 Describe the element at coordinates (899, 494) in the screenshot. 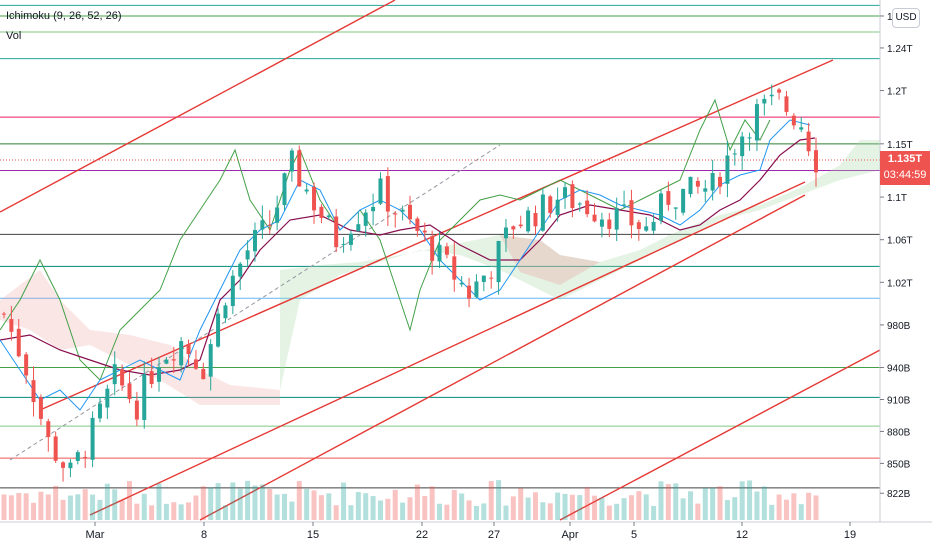

I see `price-tick-label: 822B` at that location.